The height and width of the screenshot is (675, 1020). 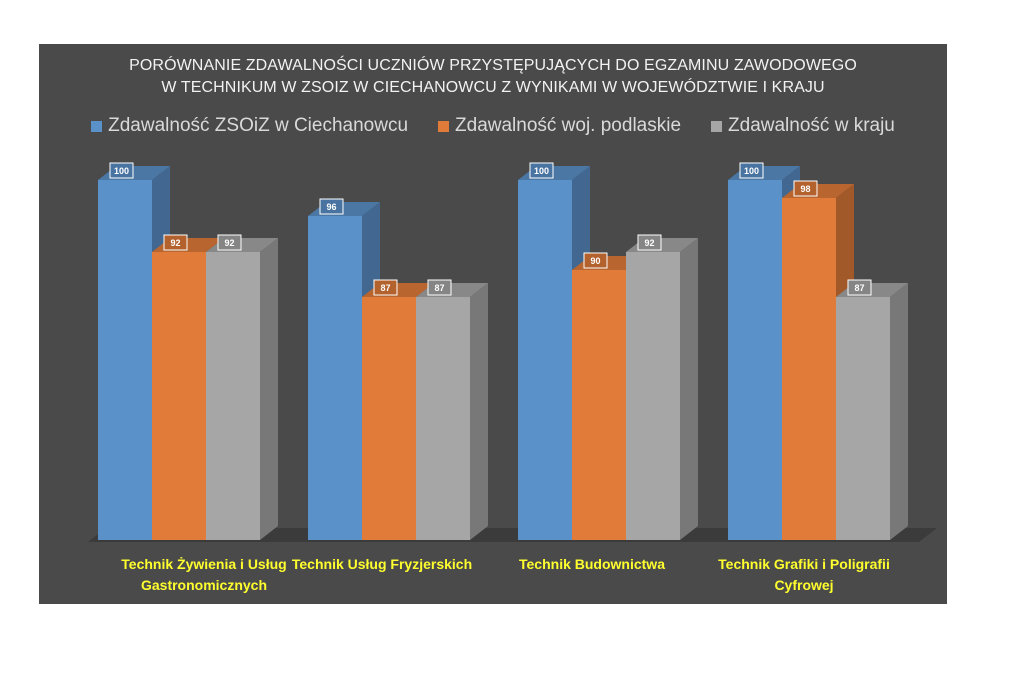 What do you see at coordinates (382, 564) in the screenshot?
I see `category-label-fryzjerskie: Technik Usług Fryzjerskich` at bounding box center [382, 564].